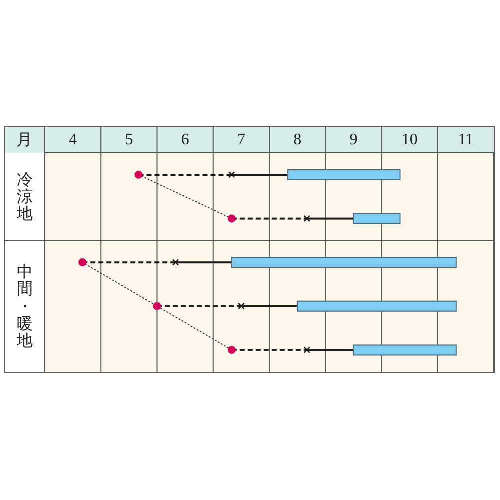 The width and height of the screenshot is (500, 500). I want to click on x-tick-label: 9, so click(354, 140).